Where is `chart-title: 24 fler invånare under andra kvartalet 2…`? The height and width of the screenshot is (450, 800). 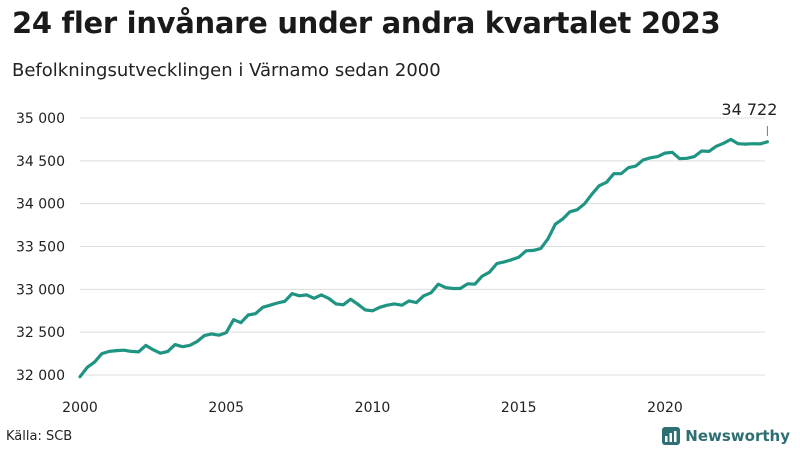 chart-title: 24 fler invånare under andra kvartalet 2… is located at coordinates (366, 23).